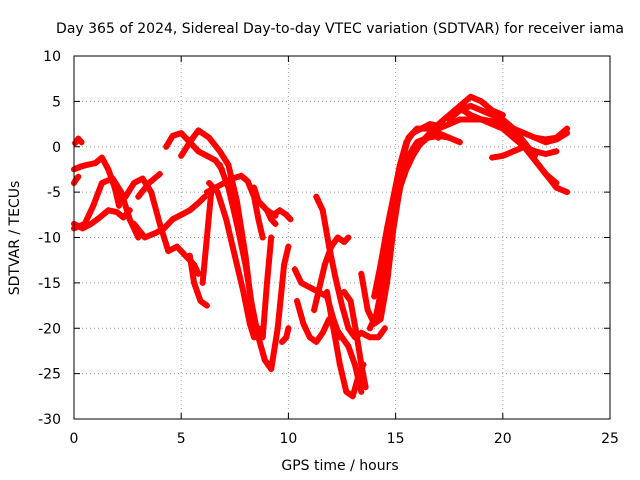 Image resolution: width=640 pixels, height=480 pixels. Describe the element at coordinates (339, 466) in the screenshot. I see `x-axis-label: GPS time / hours` at that location.